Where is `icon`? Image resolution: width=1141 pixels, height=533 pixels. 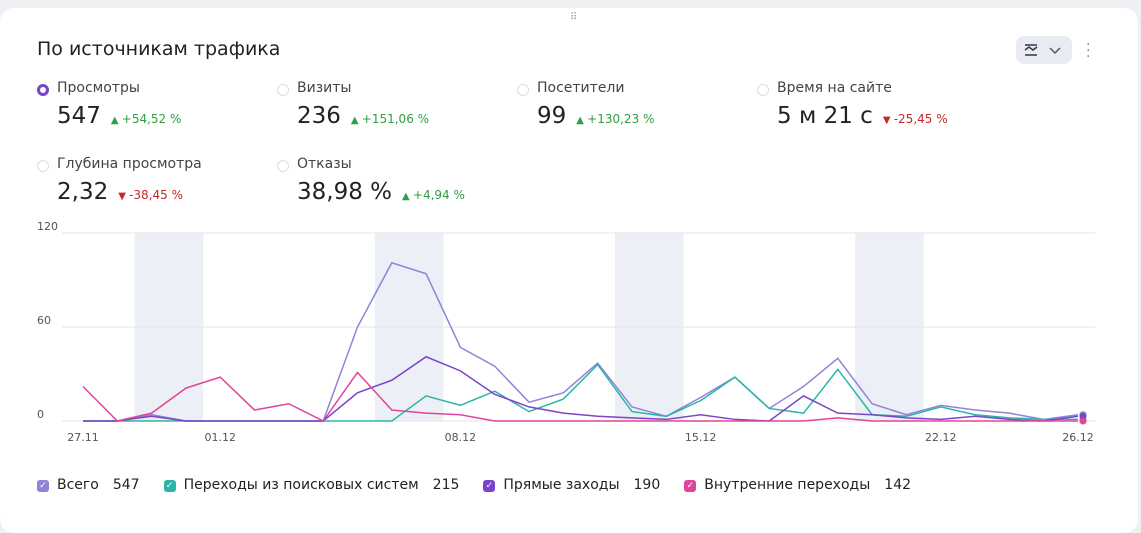 icon is located at coordinates (1042, 50).